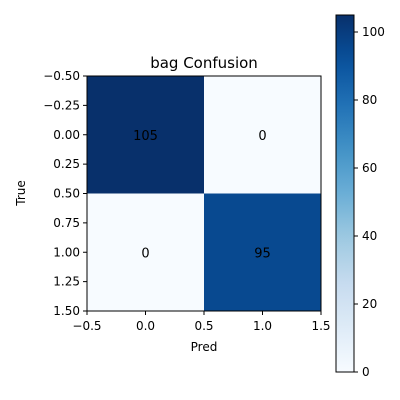 This screenshot has height=400, width=400. What do you see at coordinates (369, 304) in the screenshot?
I see `colorbar-tick-label: 20` at bounding box center [369, 304].